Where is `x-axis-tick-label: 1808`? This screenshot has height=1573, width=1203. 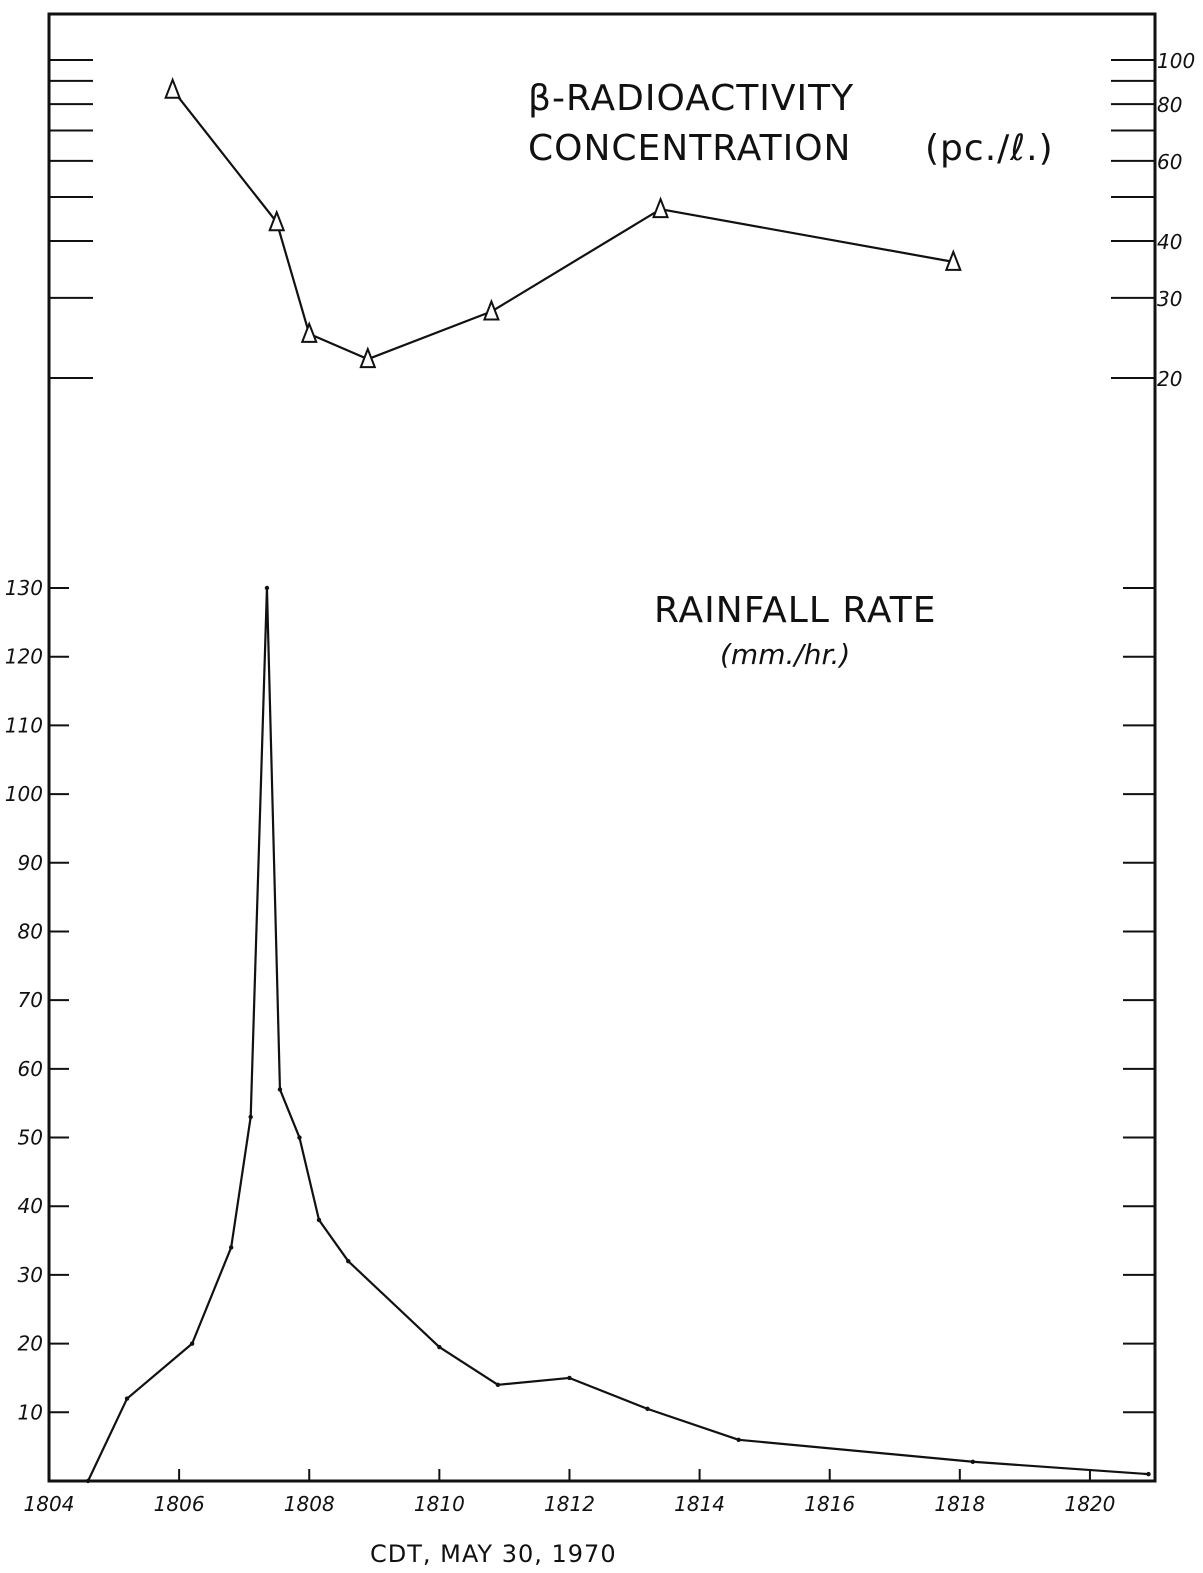
x-axis-tick-label: 1808 is located at coordinates (309, 1504).